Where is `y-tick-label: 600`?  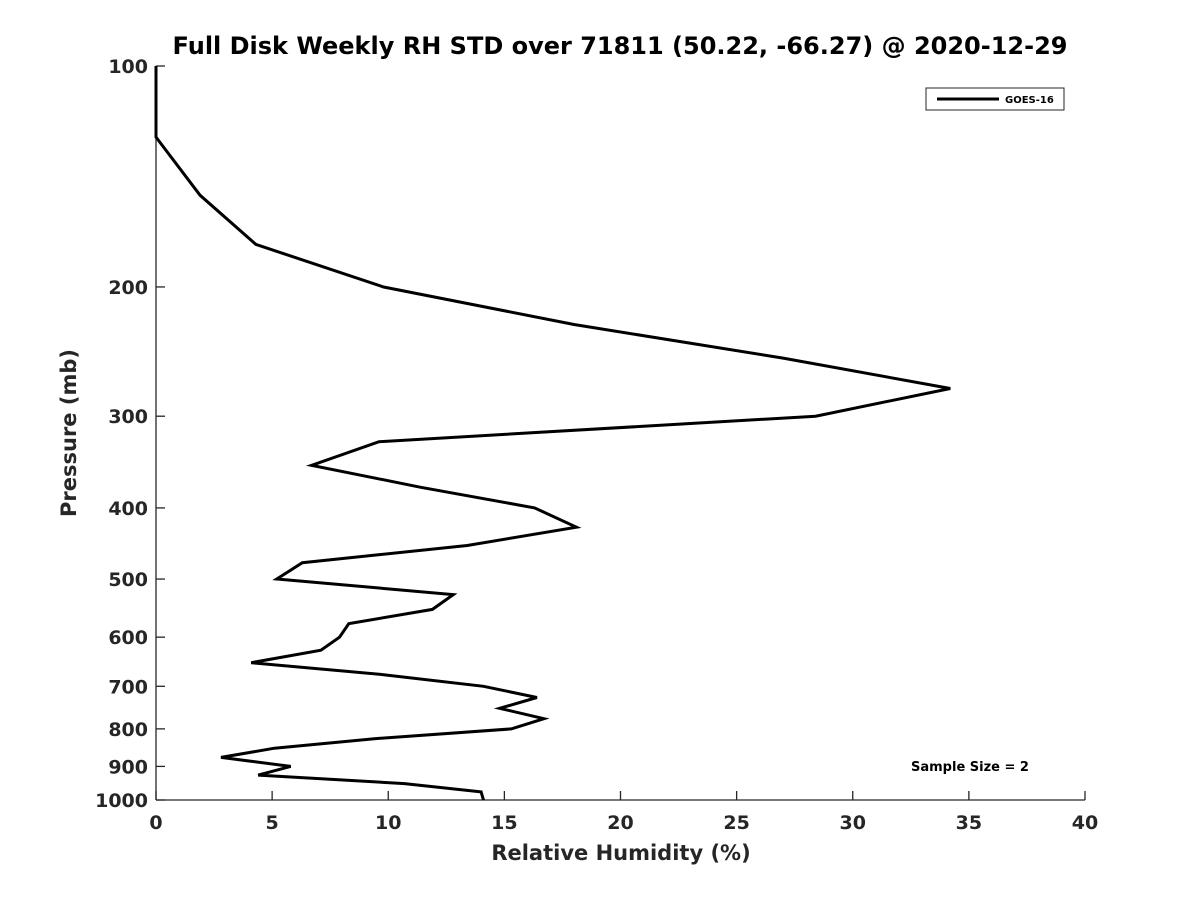
y-tick-label: 600 is located at coordinates (128, 638).